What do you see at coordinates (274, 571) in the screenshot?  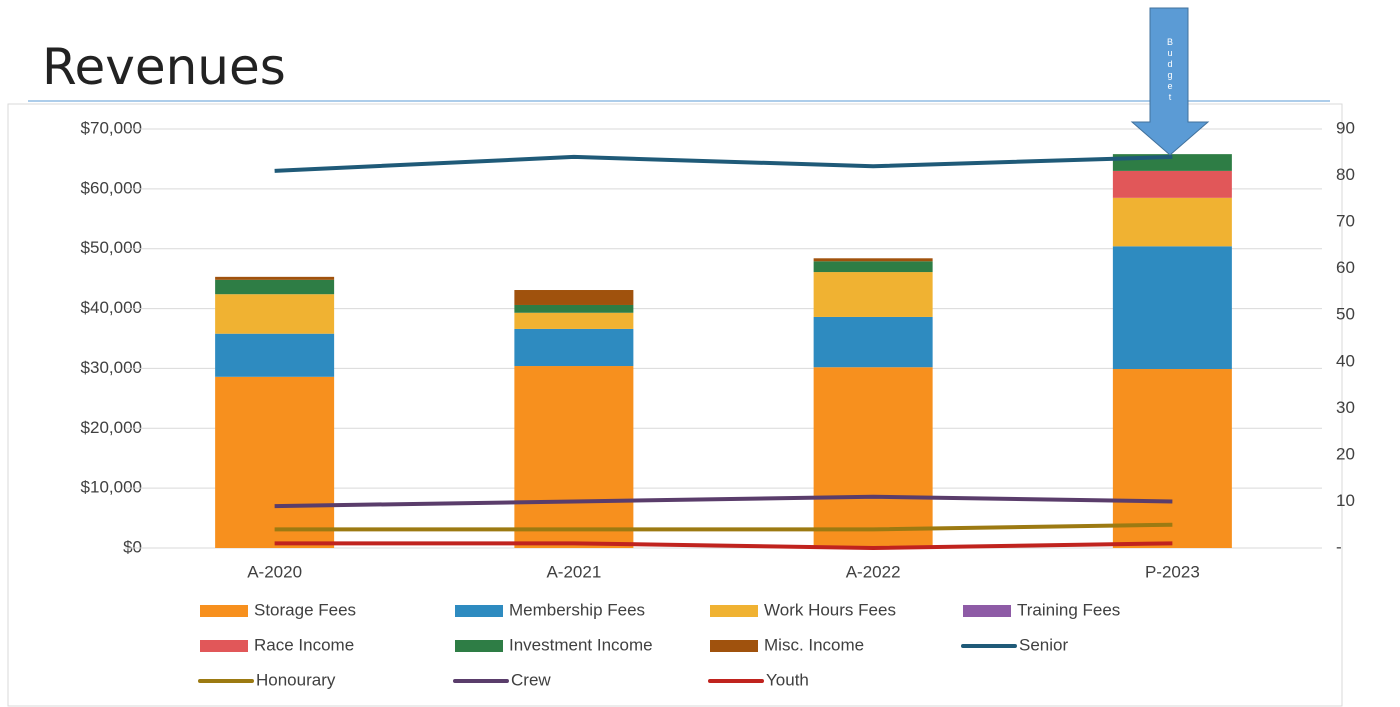 I see `x-tick-label: A-2020` at bounding box center [274, 571].